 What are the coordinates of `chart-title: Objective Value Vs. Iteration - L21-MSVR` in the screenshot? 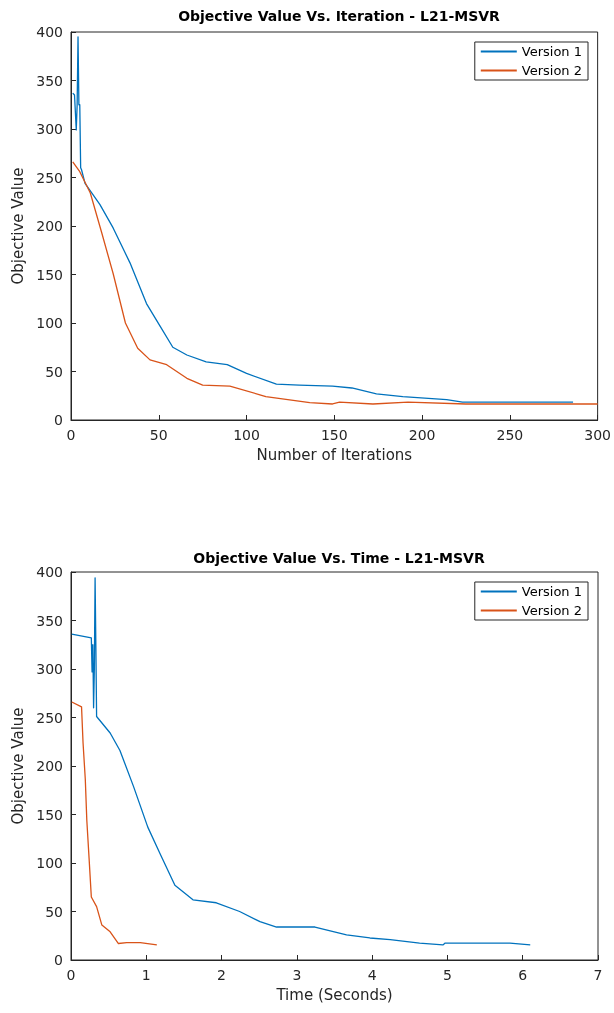 It's located at (339, 16).